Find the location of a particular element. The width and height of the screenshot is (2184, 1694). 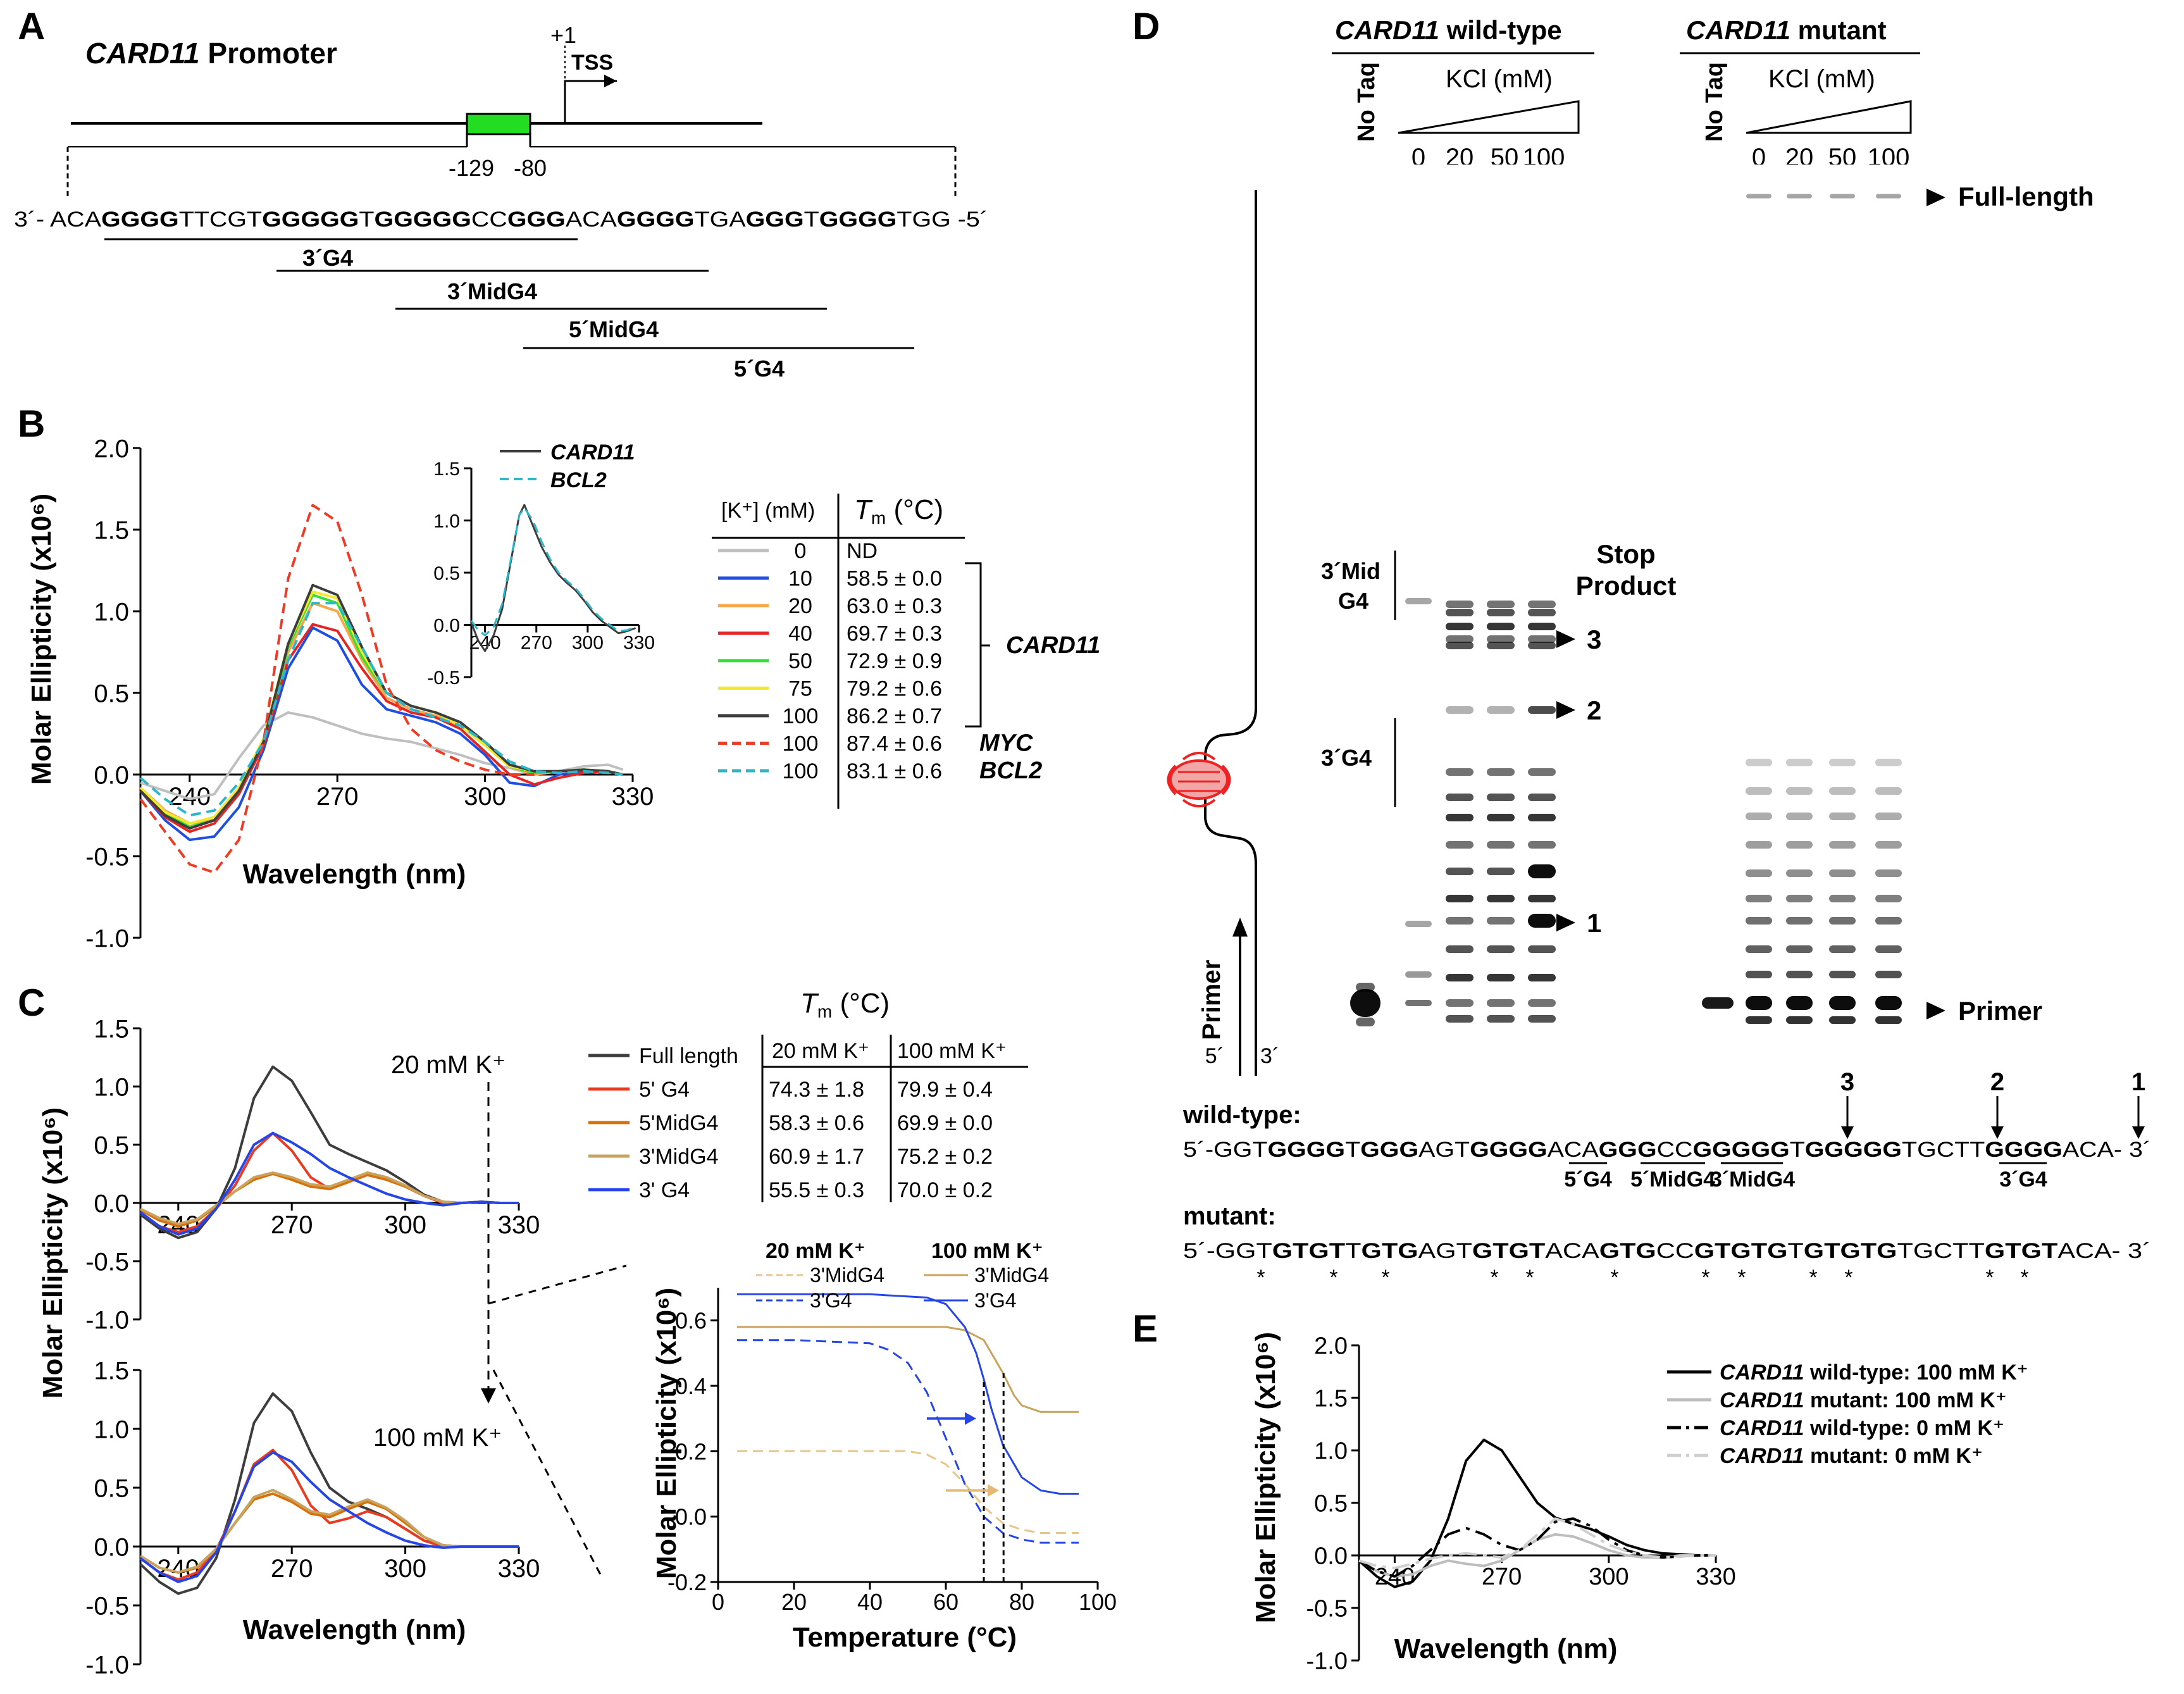

melt-legend-head-20: 20 mM K⁺ is located at coordinates (816, 1251).